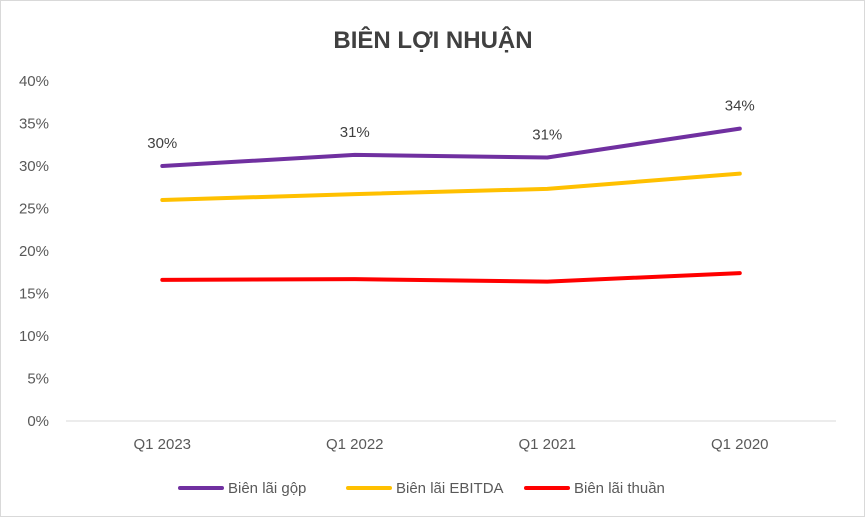 The width and height of the screenshot is (865, 521). Describe the element at coordinates (740, 106) in the screenshot. I see `data-label: 34%` at that location.